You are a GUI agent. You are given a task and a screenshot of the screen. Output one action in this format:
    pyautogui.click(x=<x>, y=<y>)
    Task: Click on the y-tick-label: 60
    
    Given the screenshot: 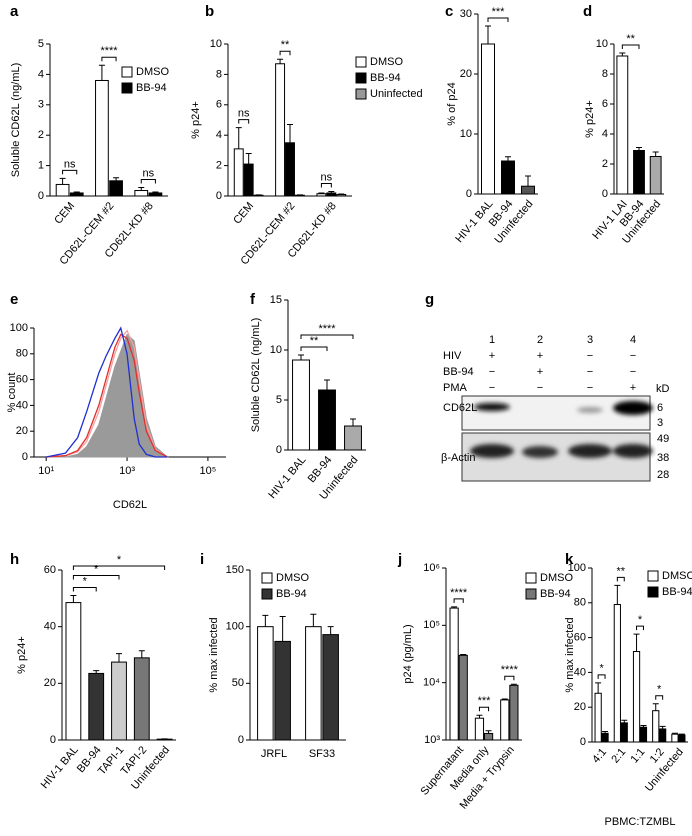 What is the action you would take?
    pyautogui.click(x=22, y=380)
    